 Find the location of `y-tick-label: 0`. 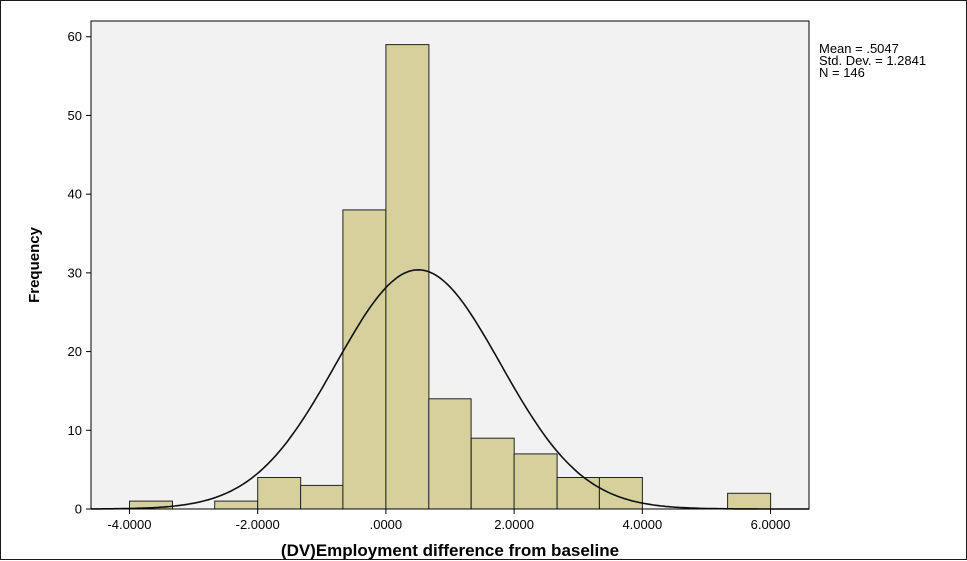

y-tick-label: 0 is located at coordinates (78, 509).